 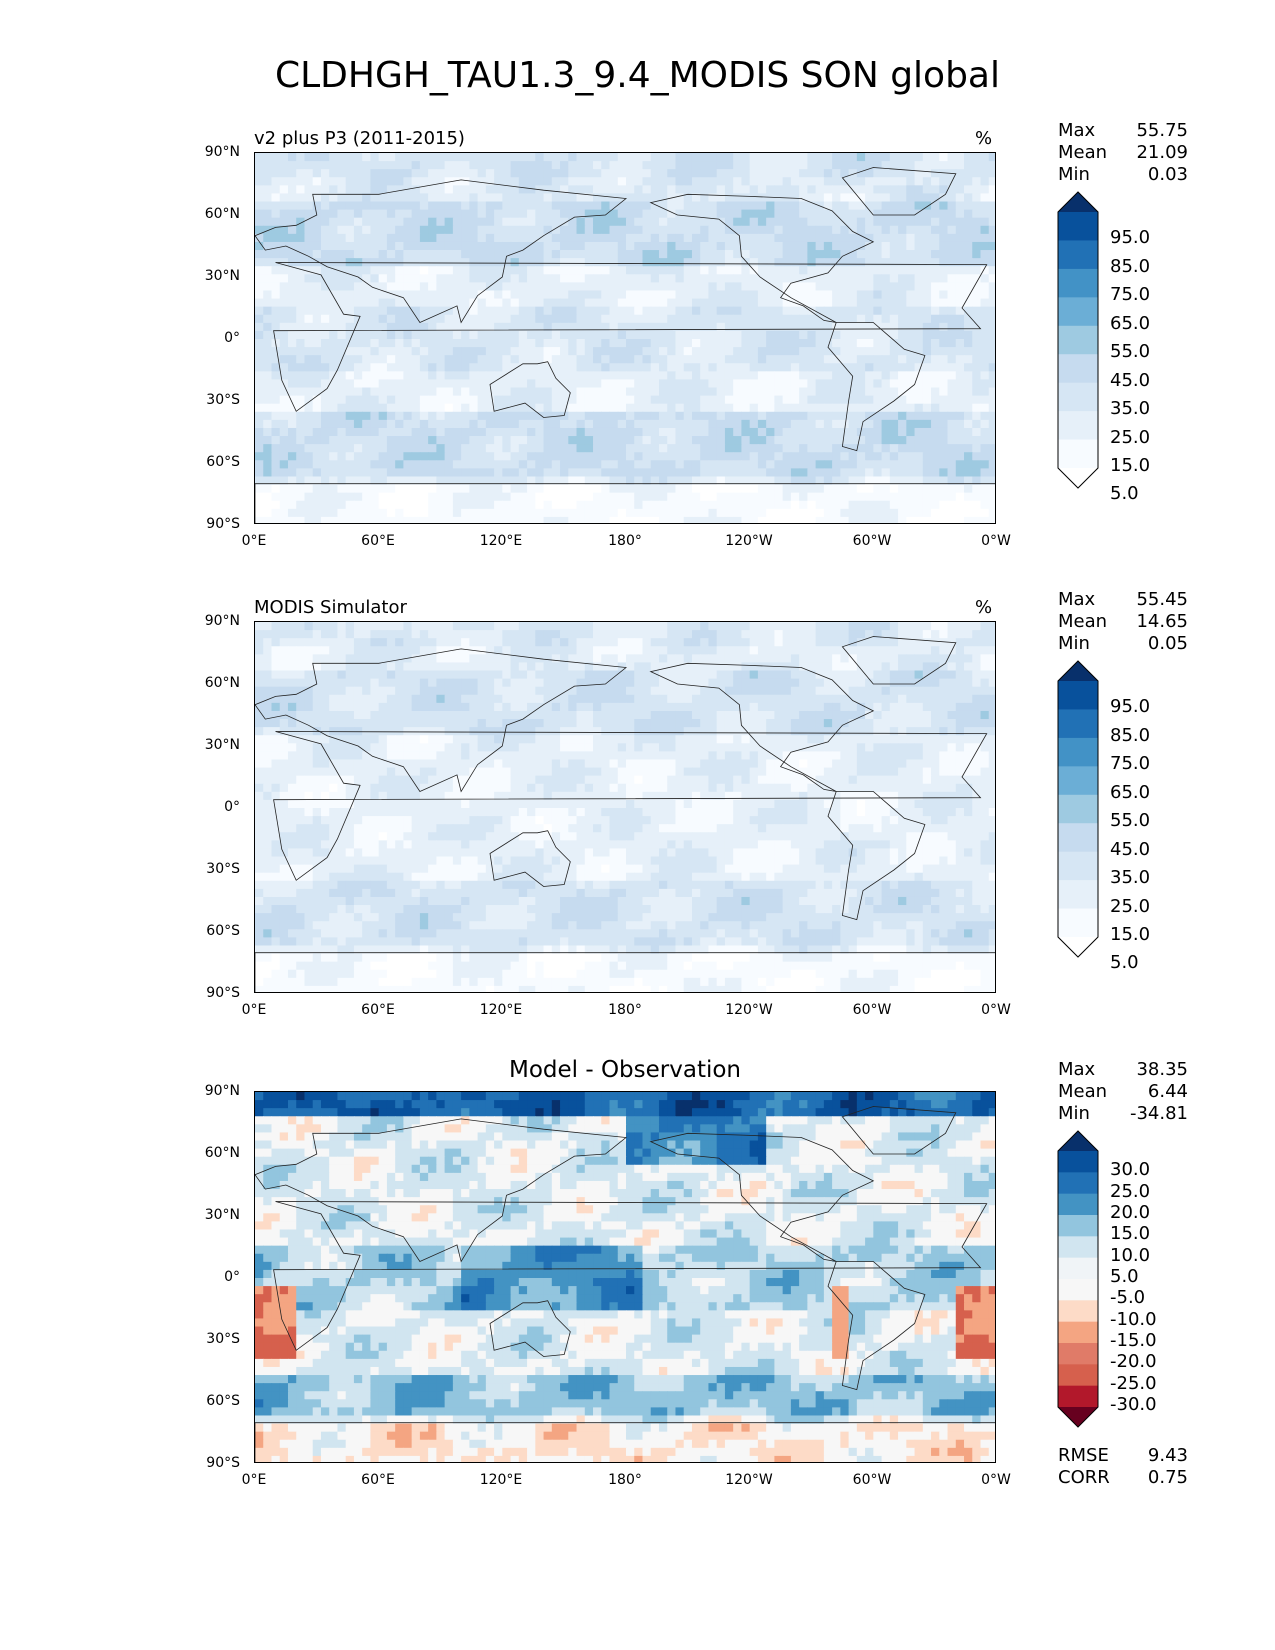 What do you see at coordinates (1130, 409) in the screenshot?
I see `colorbar-tick-label: 35.0` at bounding box center [1130, 409].